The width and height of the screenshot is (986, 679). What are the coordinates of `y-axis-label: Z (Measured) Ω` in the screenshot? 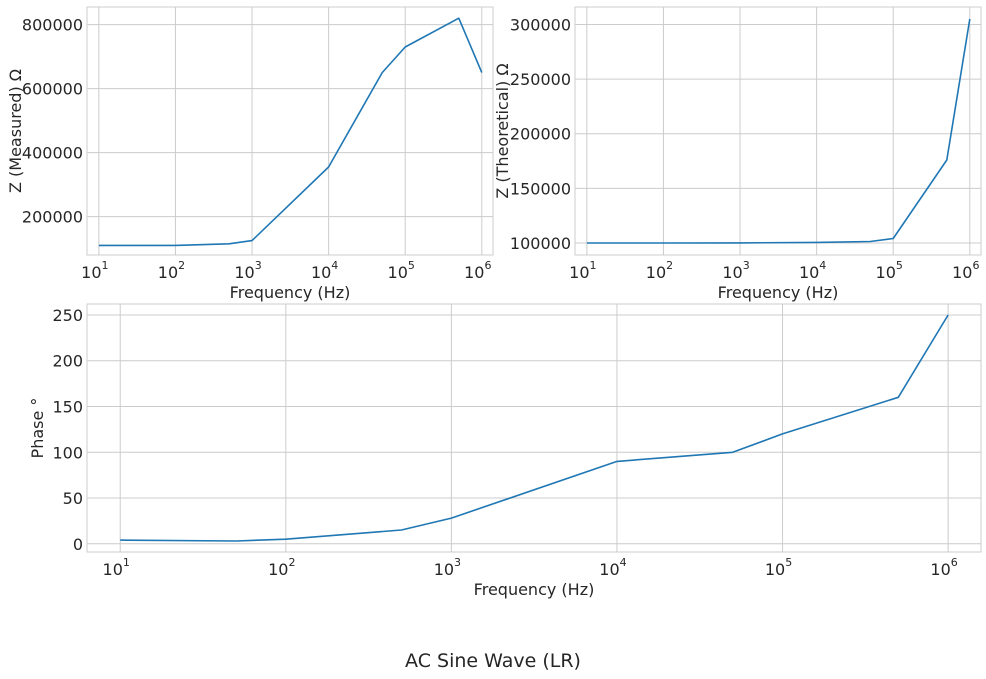 It's located at (15, 131).